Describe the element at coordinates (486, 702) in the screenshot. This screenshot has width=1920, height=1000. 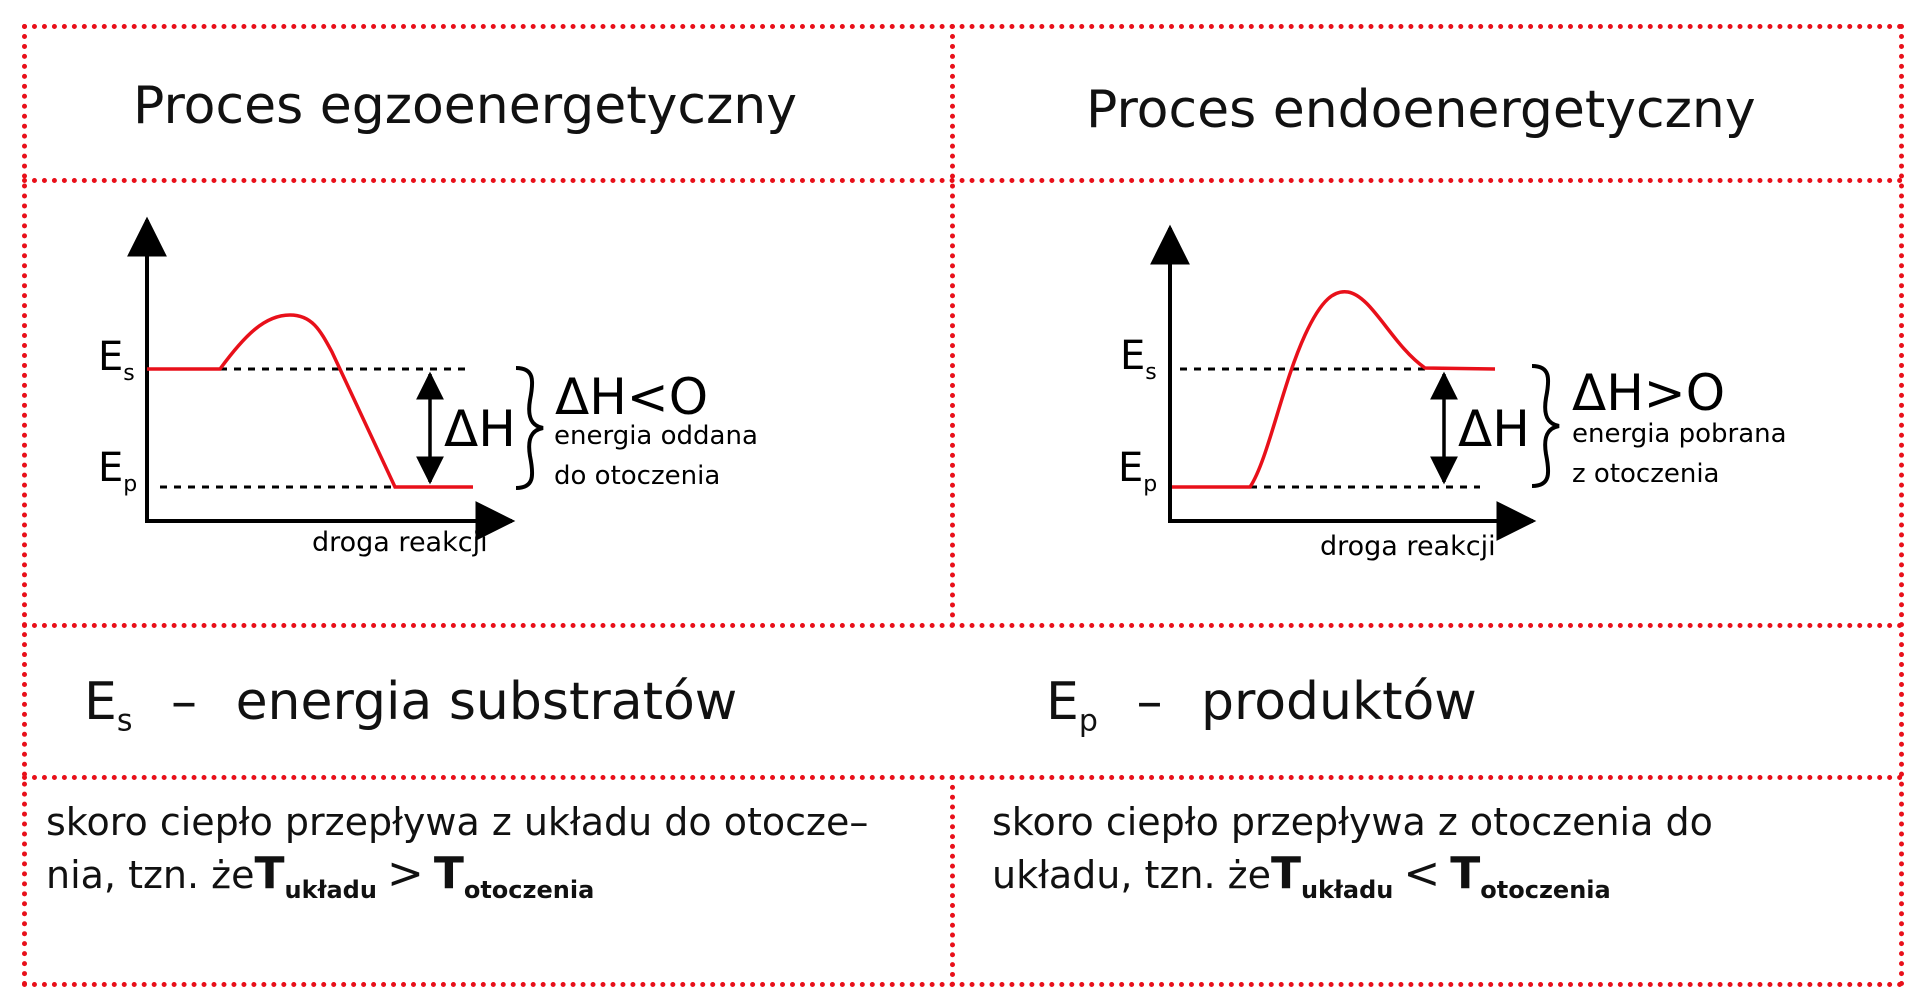
I see `legend-es-text: energia substratów` at that location.